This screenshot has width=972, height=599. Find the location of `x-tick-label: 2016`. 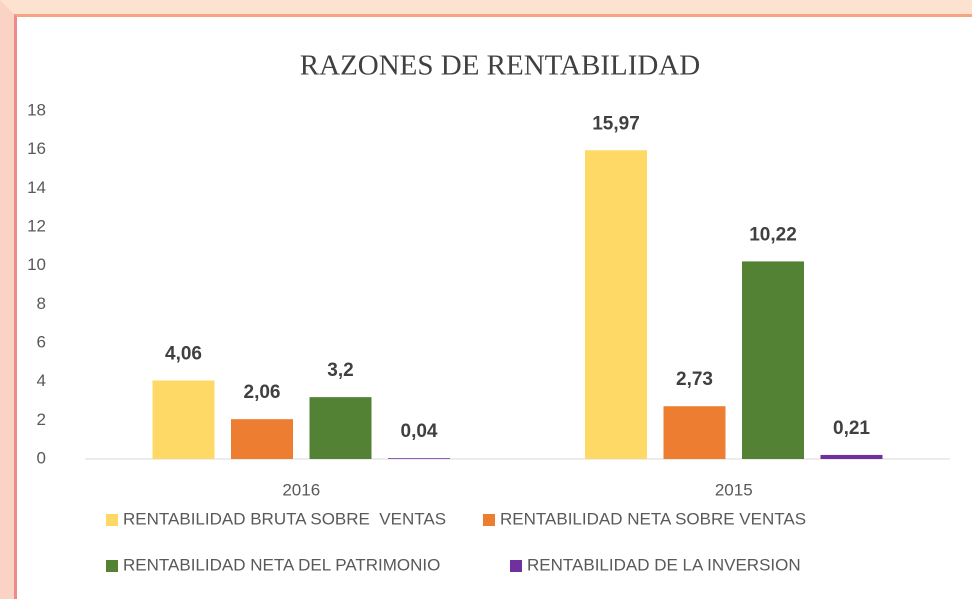

x-tick-label: 2016 is located at coordinates (301, 489).